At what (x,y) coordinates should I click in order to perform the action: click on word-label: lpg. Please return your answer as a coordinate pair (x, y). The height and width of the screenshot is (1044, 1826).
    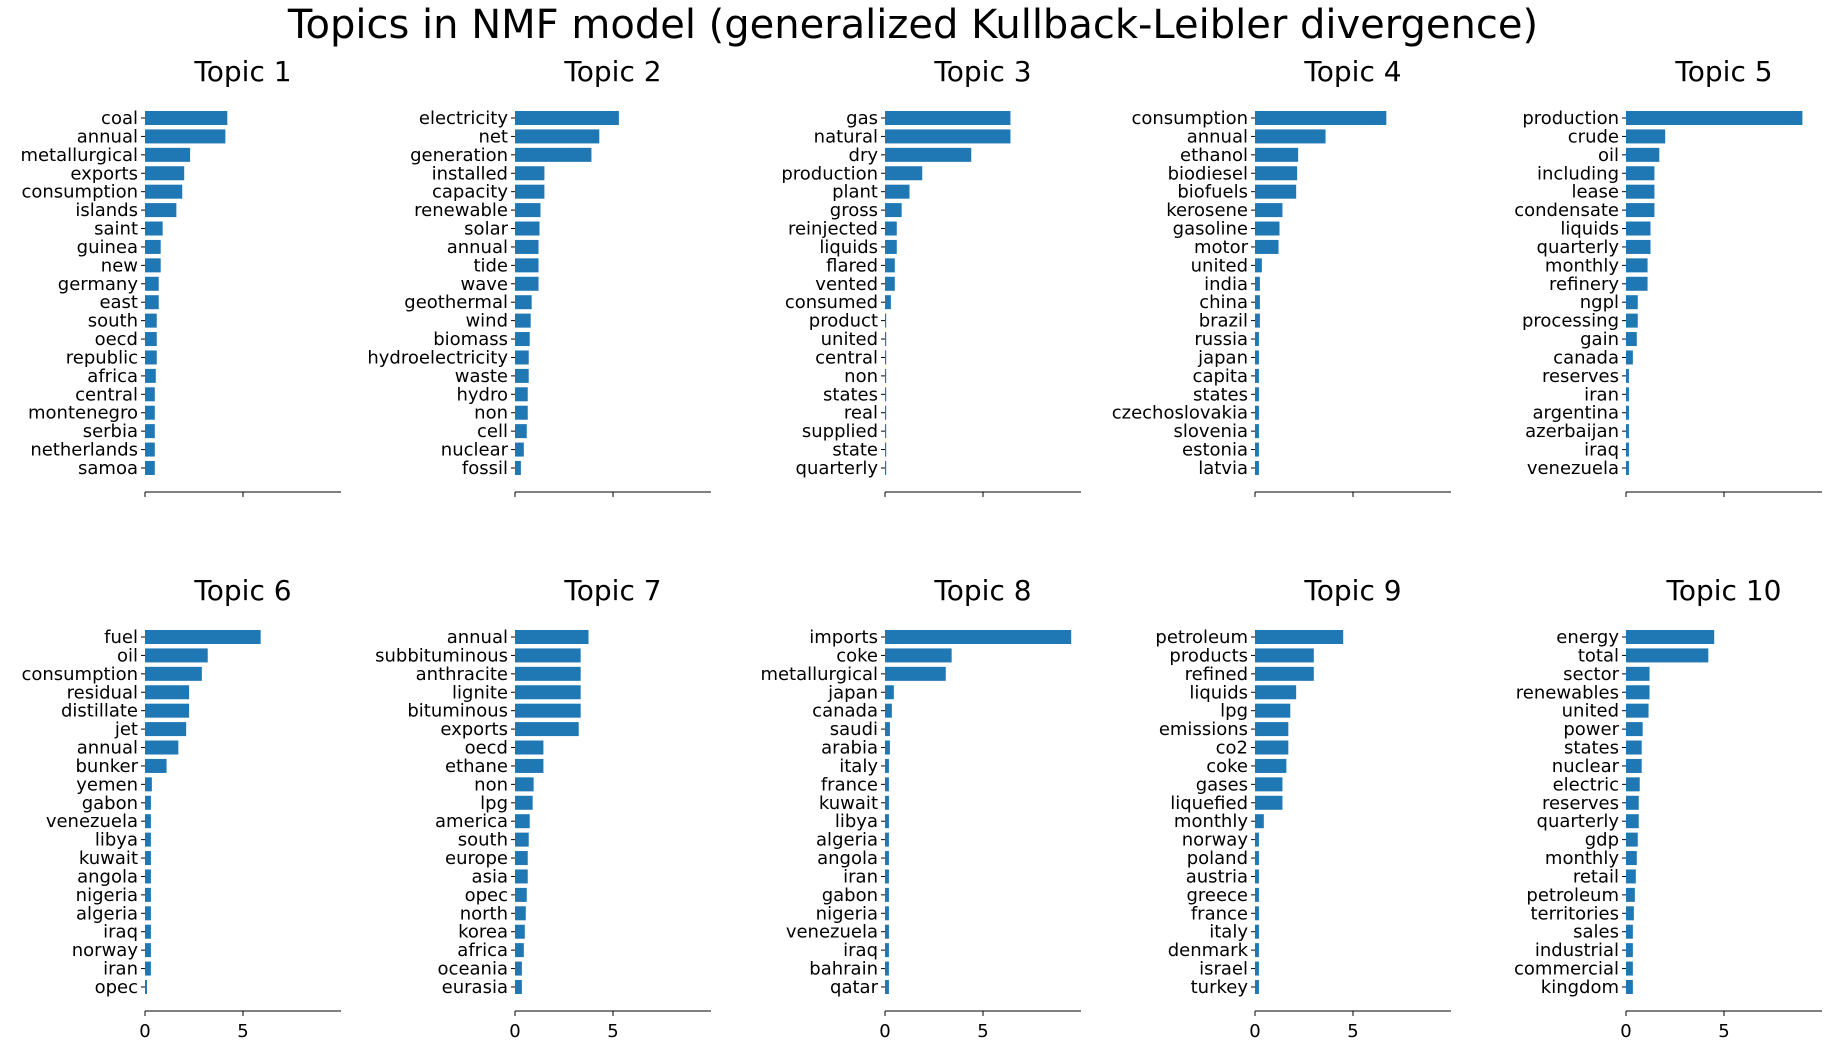
    Looking at the image, I should click on (494, 803).